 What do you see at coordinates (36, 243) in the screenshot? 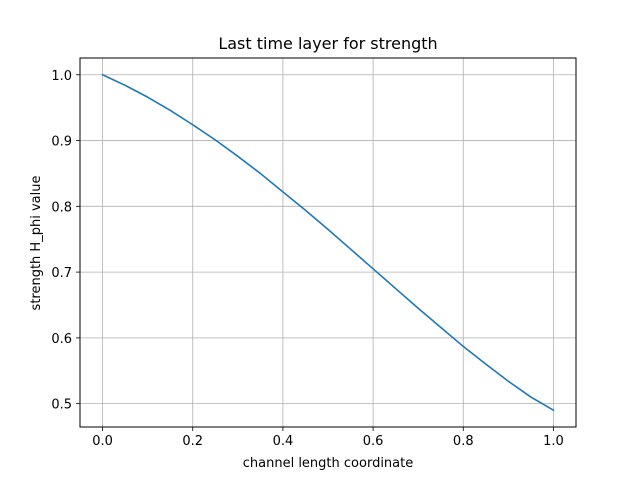
I see `y-axis-label: strength H_phi value` at bounding box center [36, 243].